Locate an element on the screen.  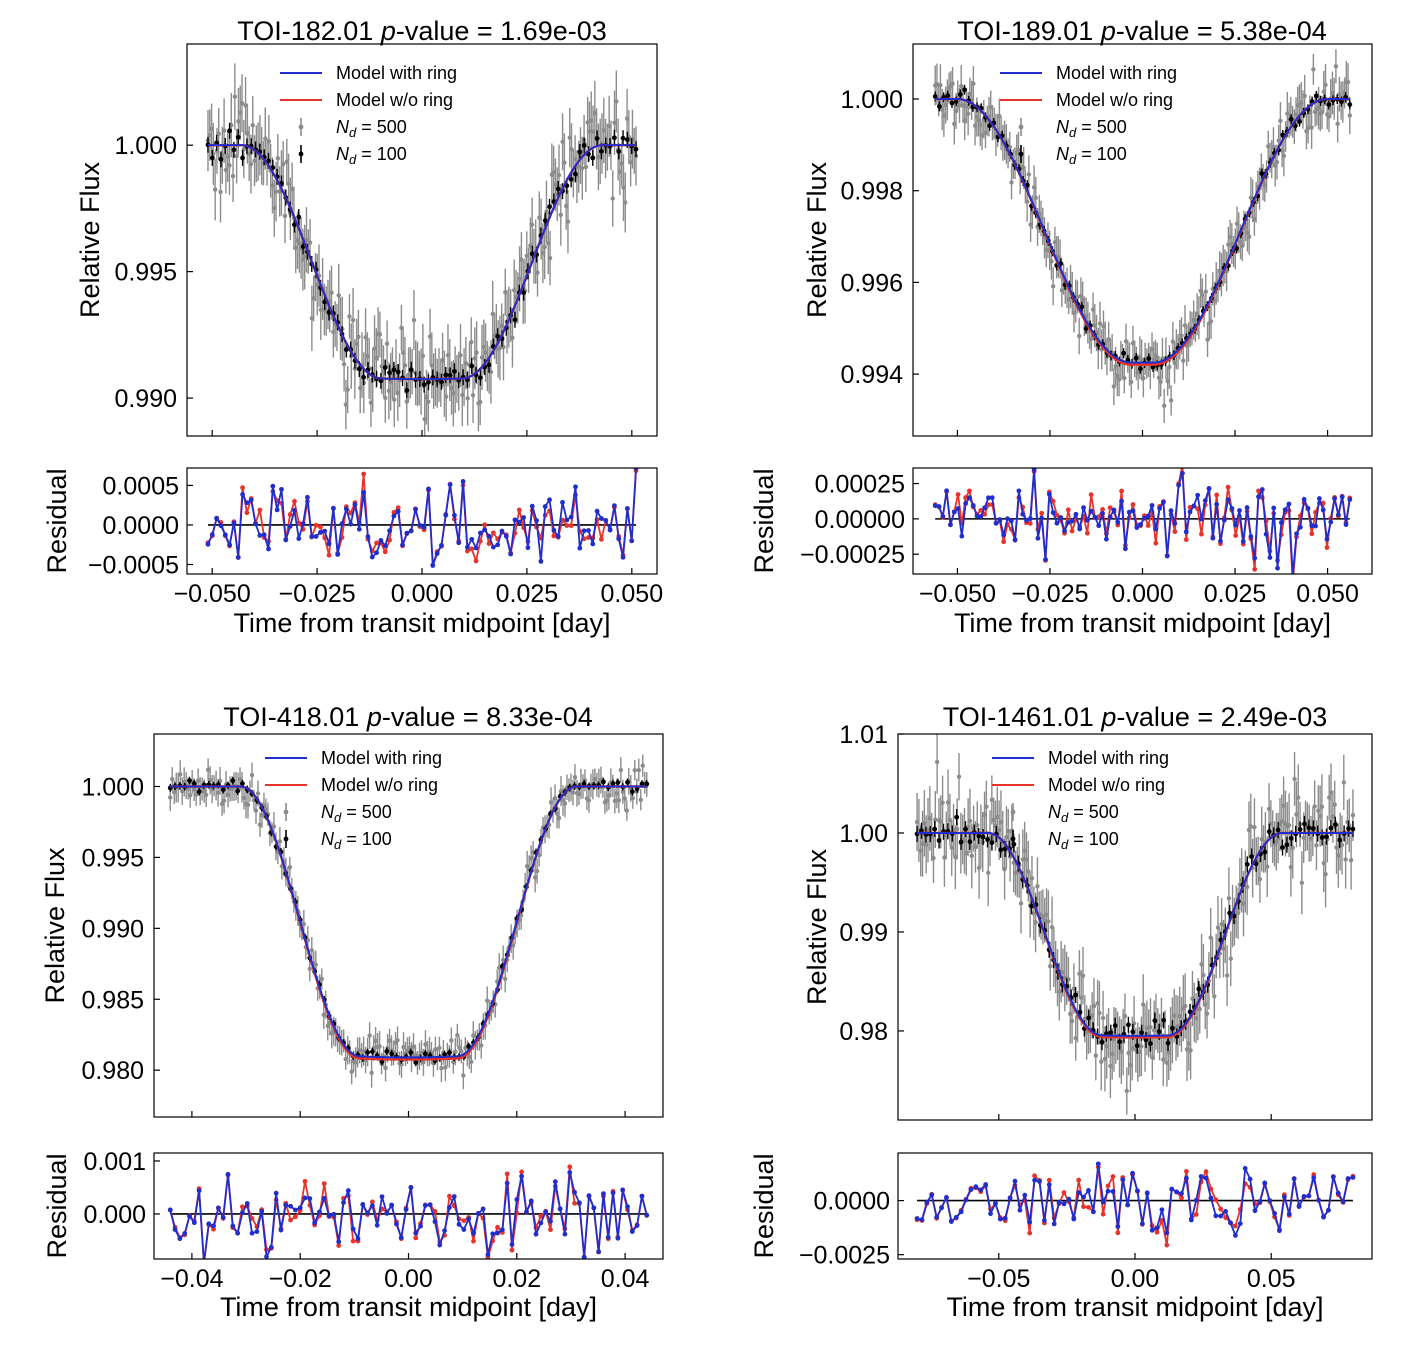
flux-plot-area is located at coordinates (1135, 924).